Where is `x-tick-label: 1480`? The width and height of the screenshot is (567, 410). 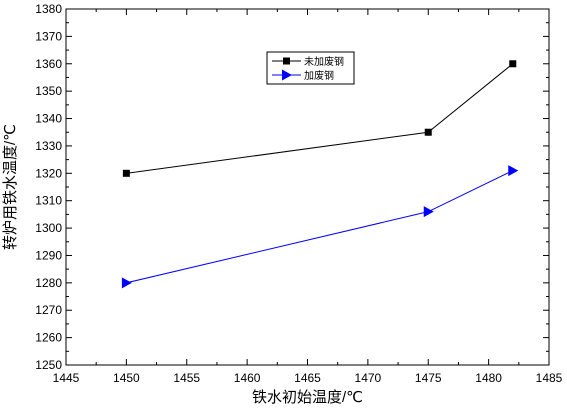
x-tick-label: 1480 is located at coordinates (488, 378).